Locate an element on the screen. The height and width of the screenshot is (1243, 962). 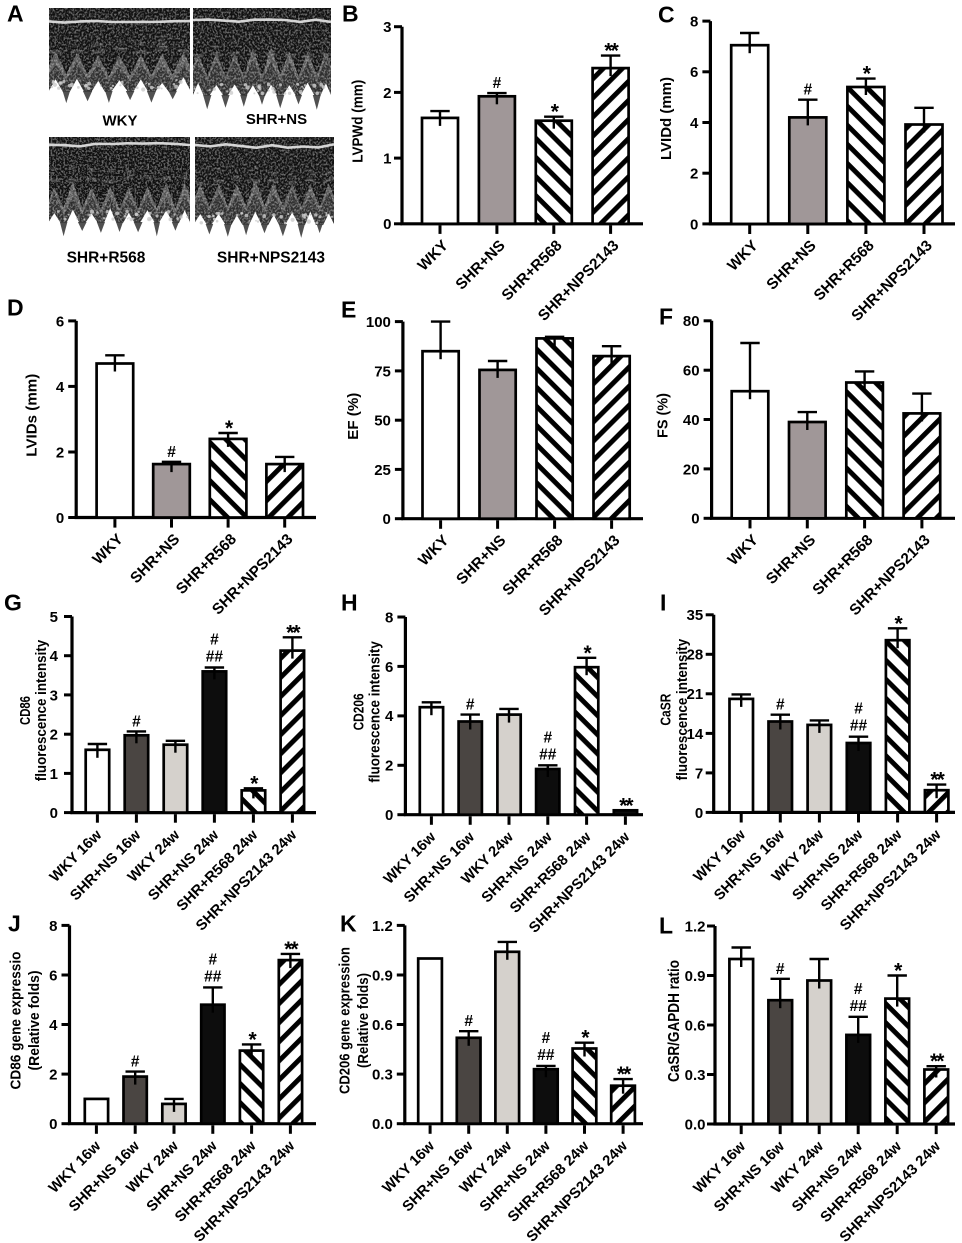
svg-text: LVIDd (mm) is located at coordinates (667, 118).